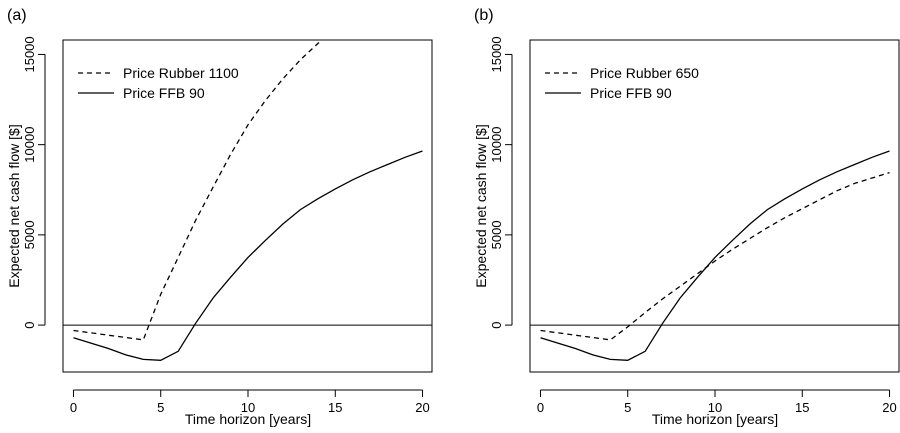 The width and height of the screenshot is (900, 433). What do you see at coordinates (181, 73) in the screenshot?
I see `legend-label: Price Rubber 1100` at bounding box center [181, 73].